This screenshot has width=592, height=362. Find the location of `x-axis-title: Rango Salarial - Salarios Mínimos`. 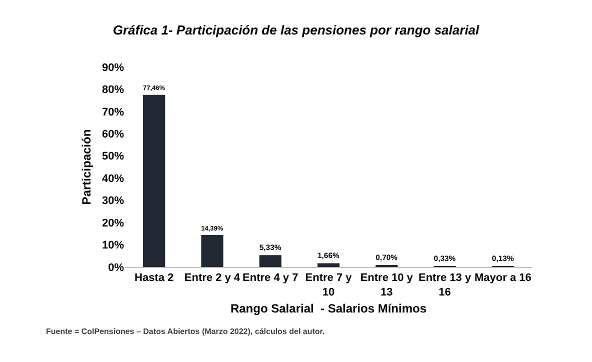

x-axis-title: Rango Salarial - Salarios Mínimos is located at coordinates (328, 308).